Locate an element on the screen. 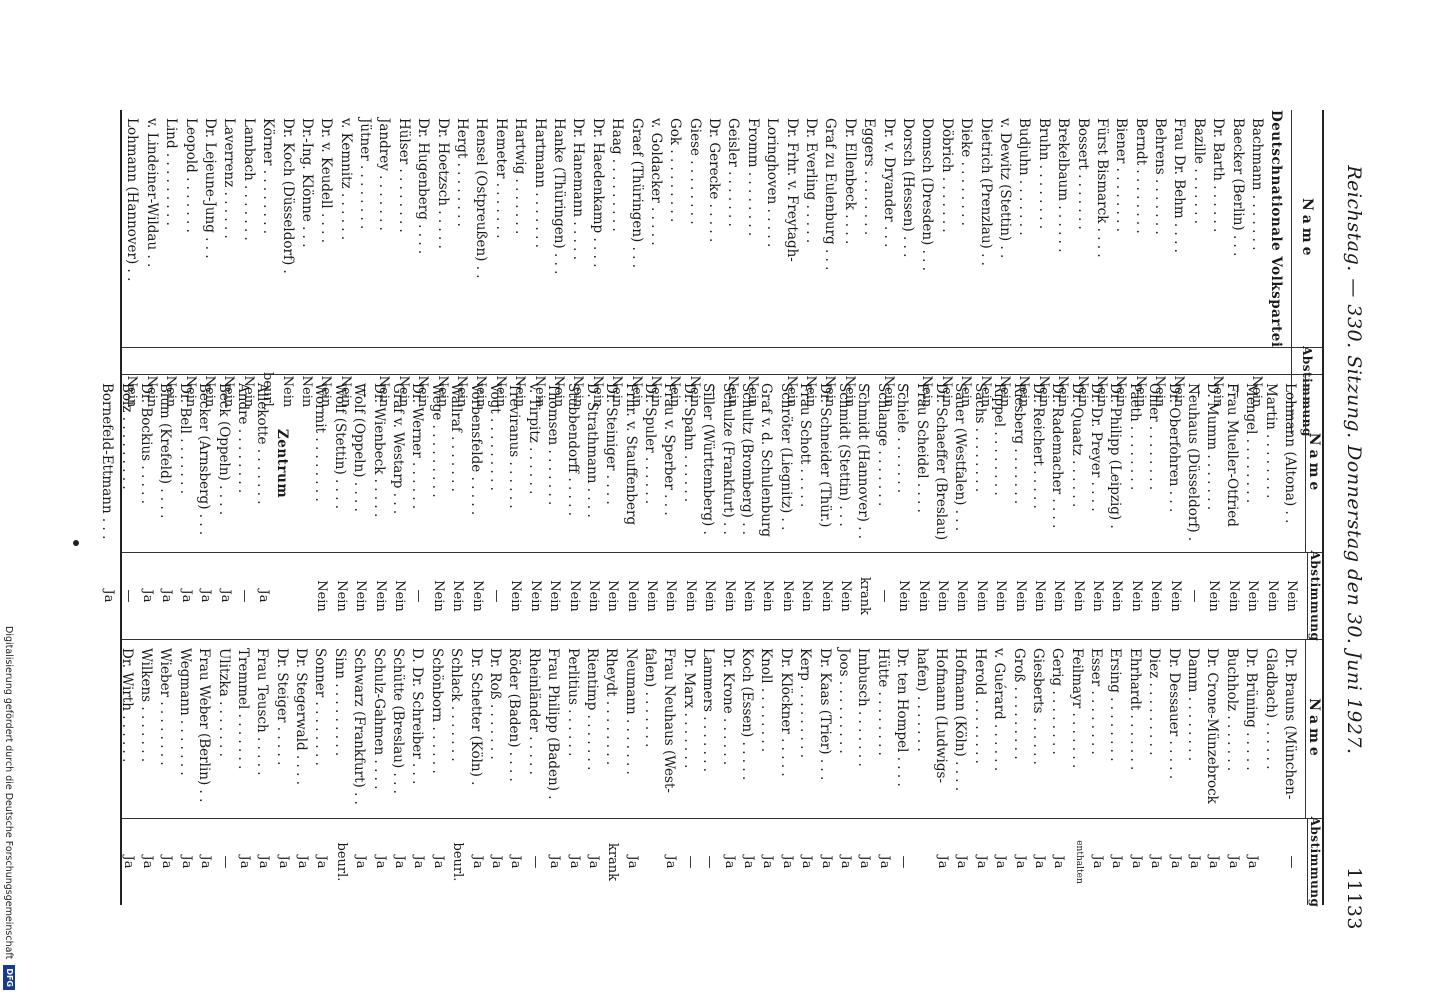 This screenshot has width=1434, height=1000. party-heading: Deutschnationale Volkspartei is located at coordinates (1276, 229).